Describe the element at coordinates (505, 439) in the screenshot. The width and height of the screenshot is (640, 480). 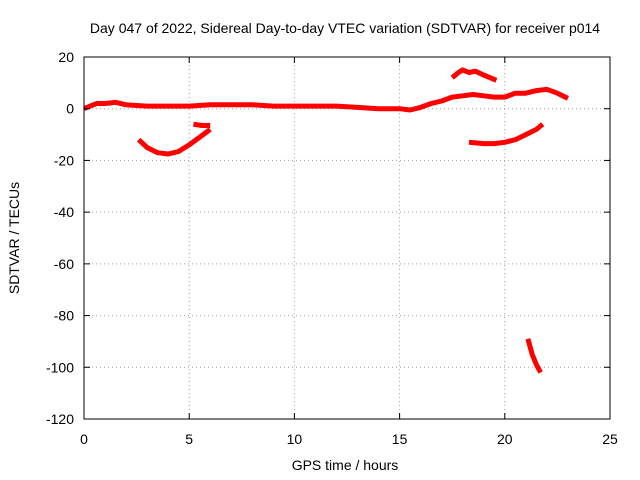
I see `x-tick-label: 20` at that location.